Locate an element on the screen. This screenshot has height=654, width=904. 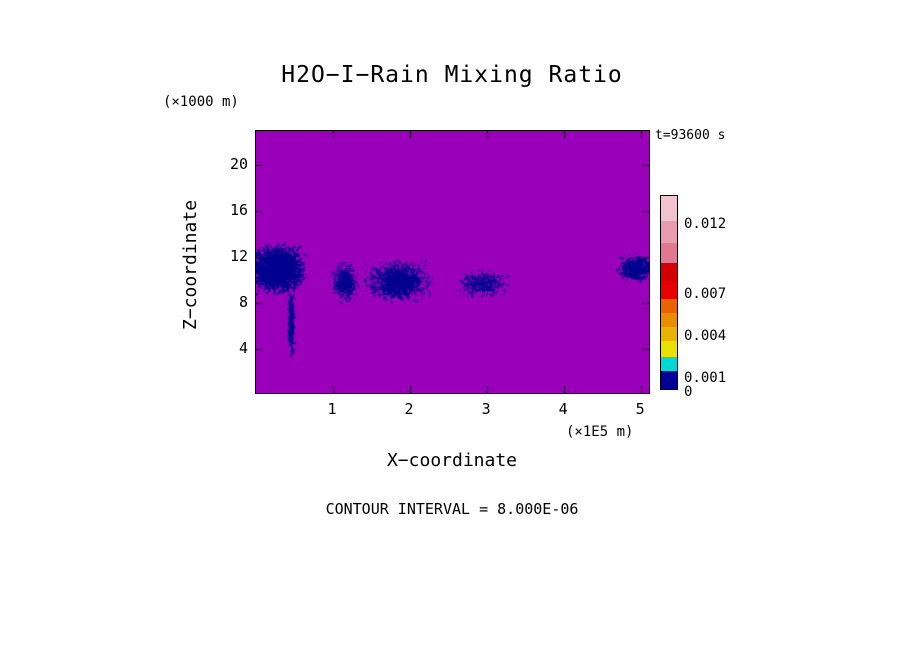
timestamp-label: t=93600 s is located at coordinates (690, 135).